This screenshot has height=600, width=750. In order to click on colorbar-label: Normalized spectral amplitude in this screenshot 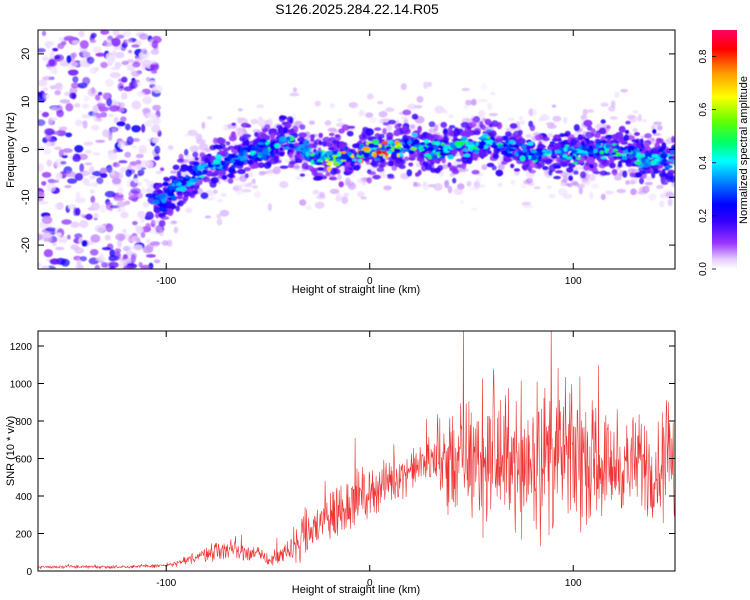, I will do `click(744, 150)`.